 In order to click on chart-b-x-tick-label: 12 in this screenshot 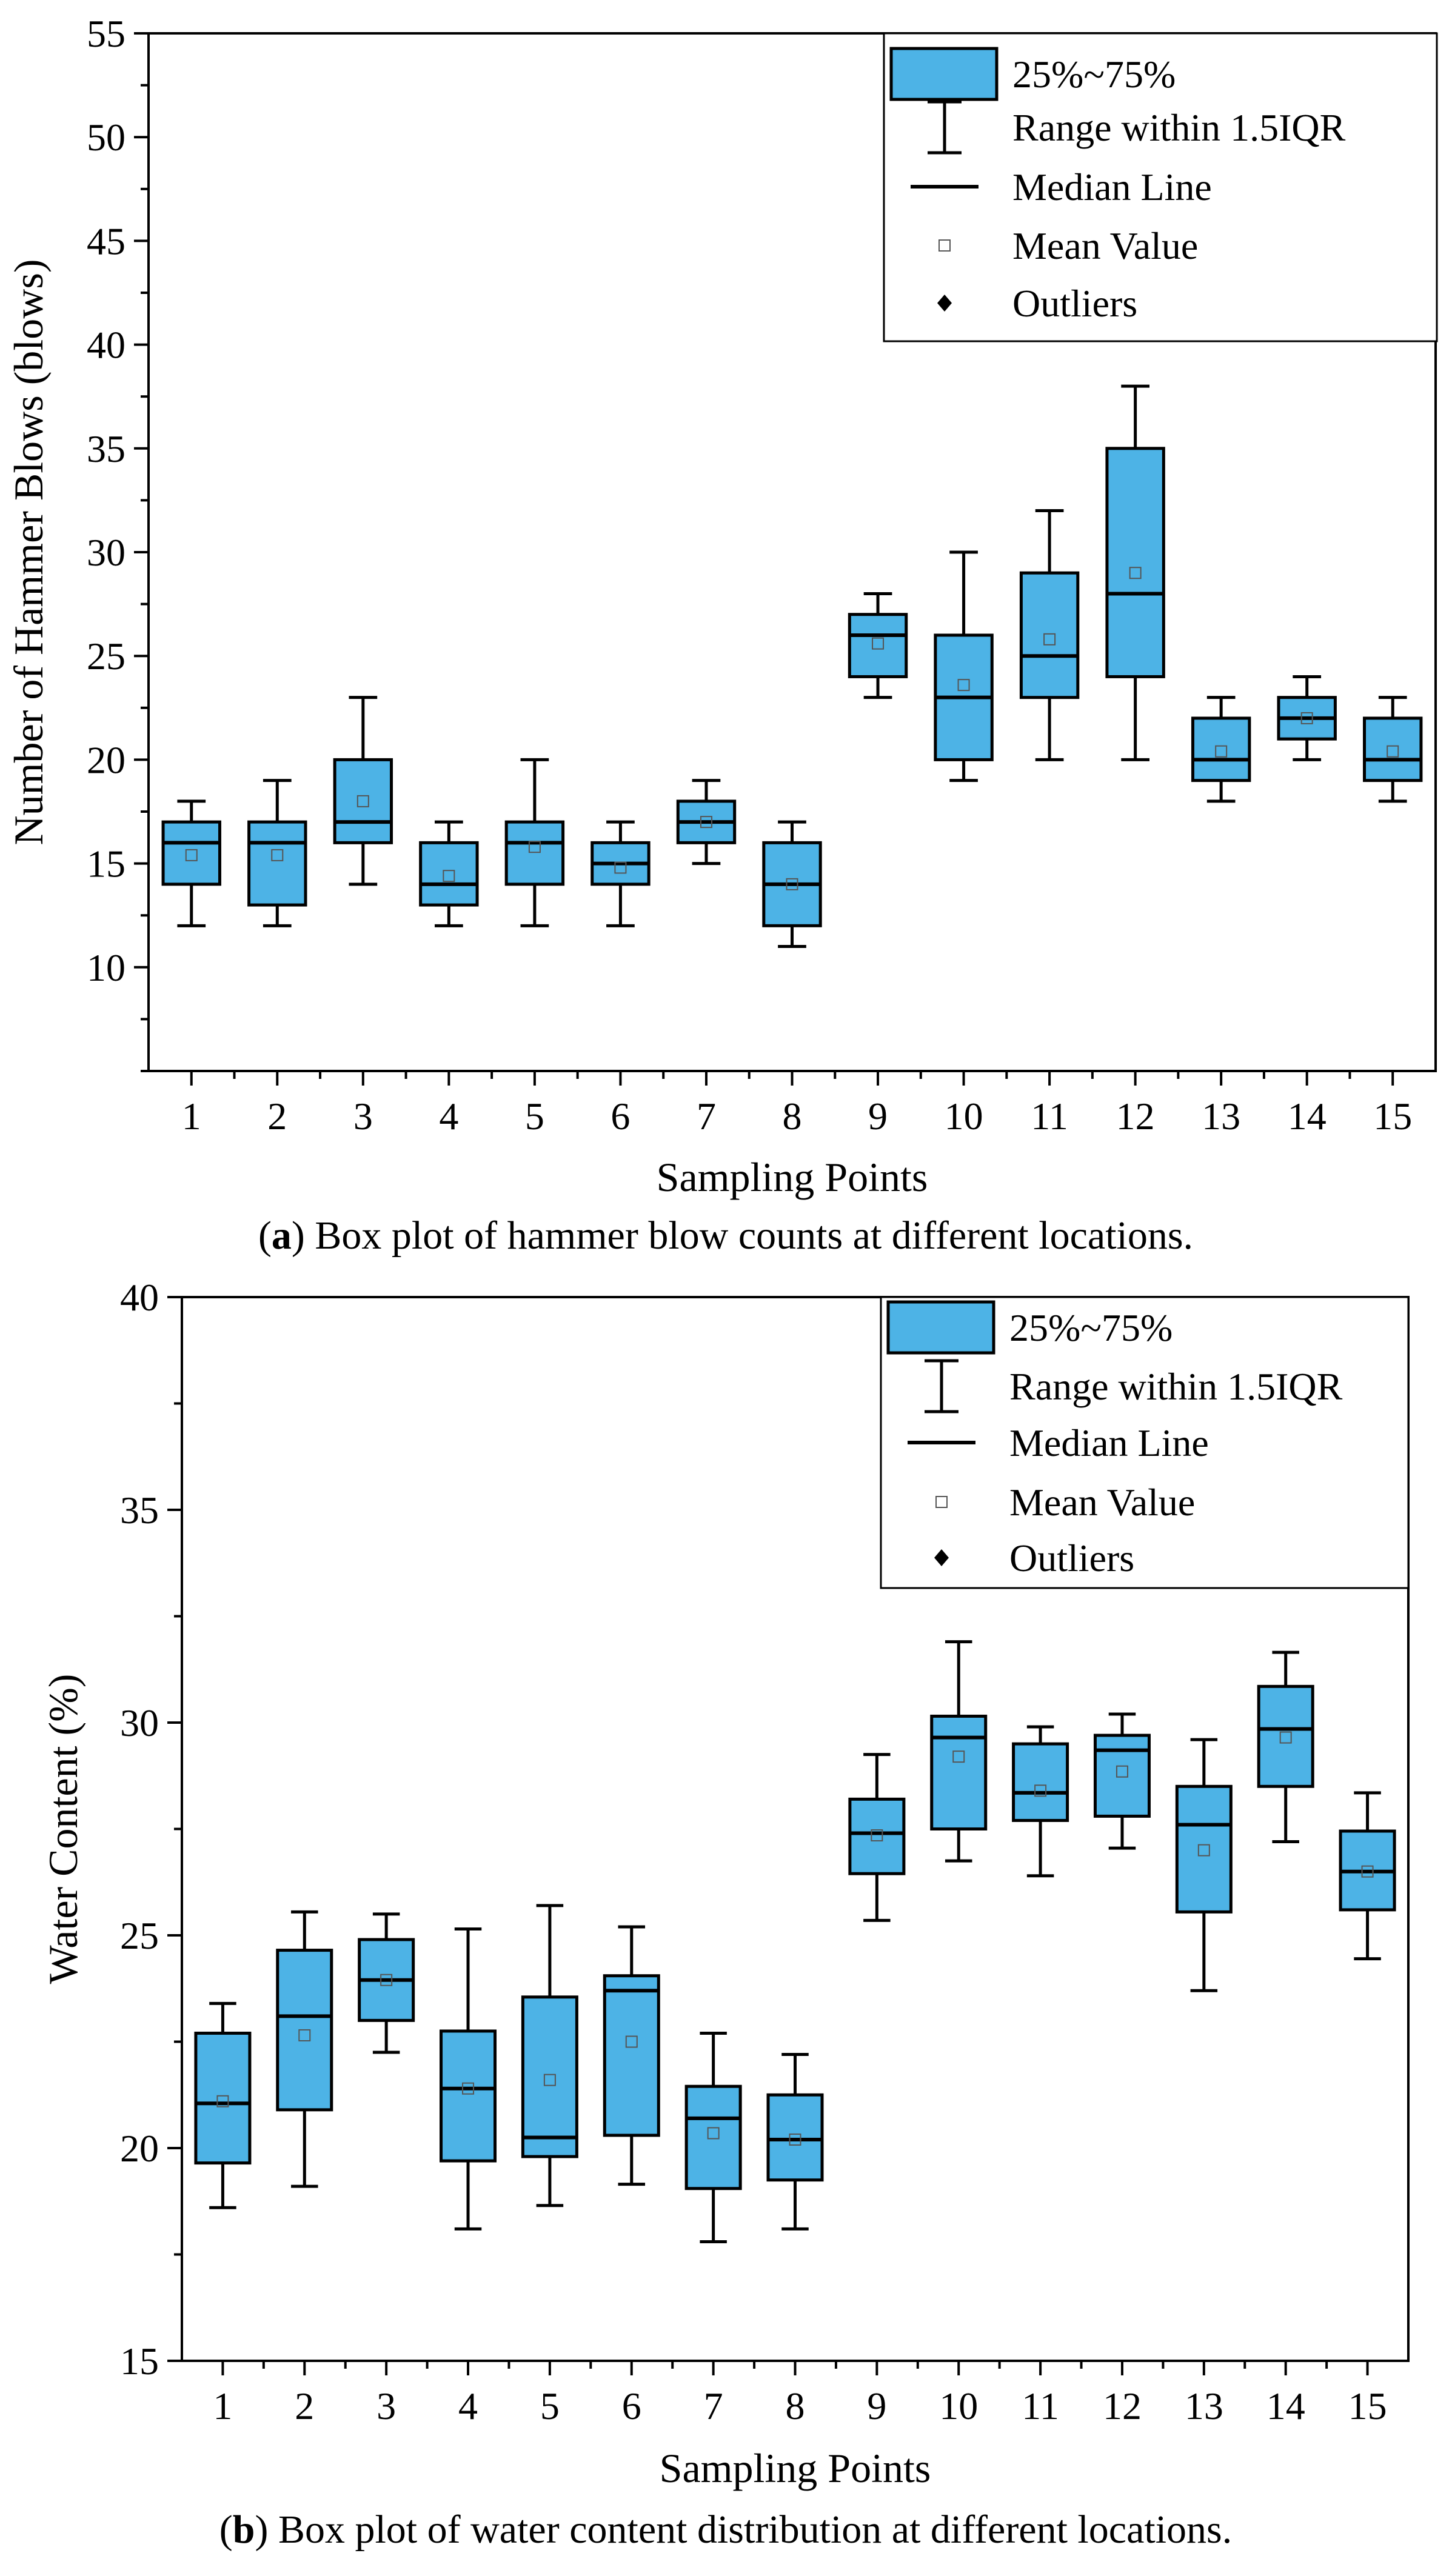, I will do `click(1122, 2406)`.